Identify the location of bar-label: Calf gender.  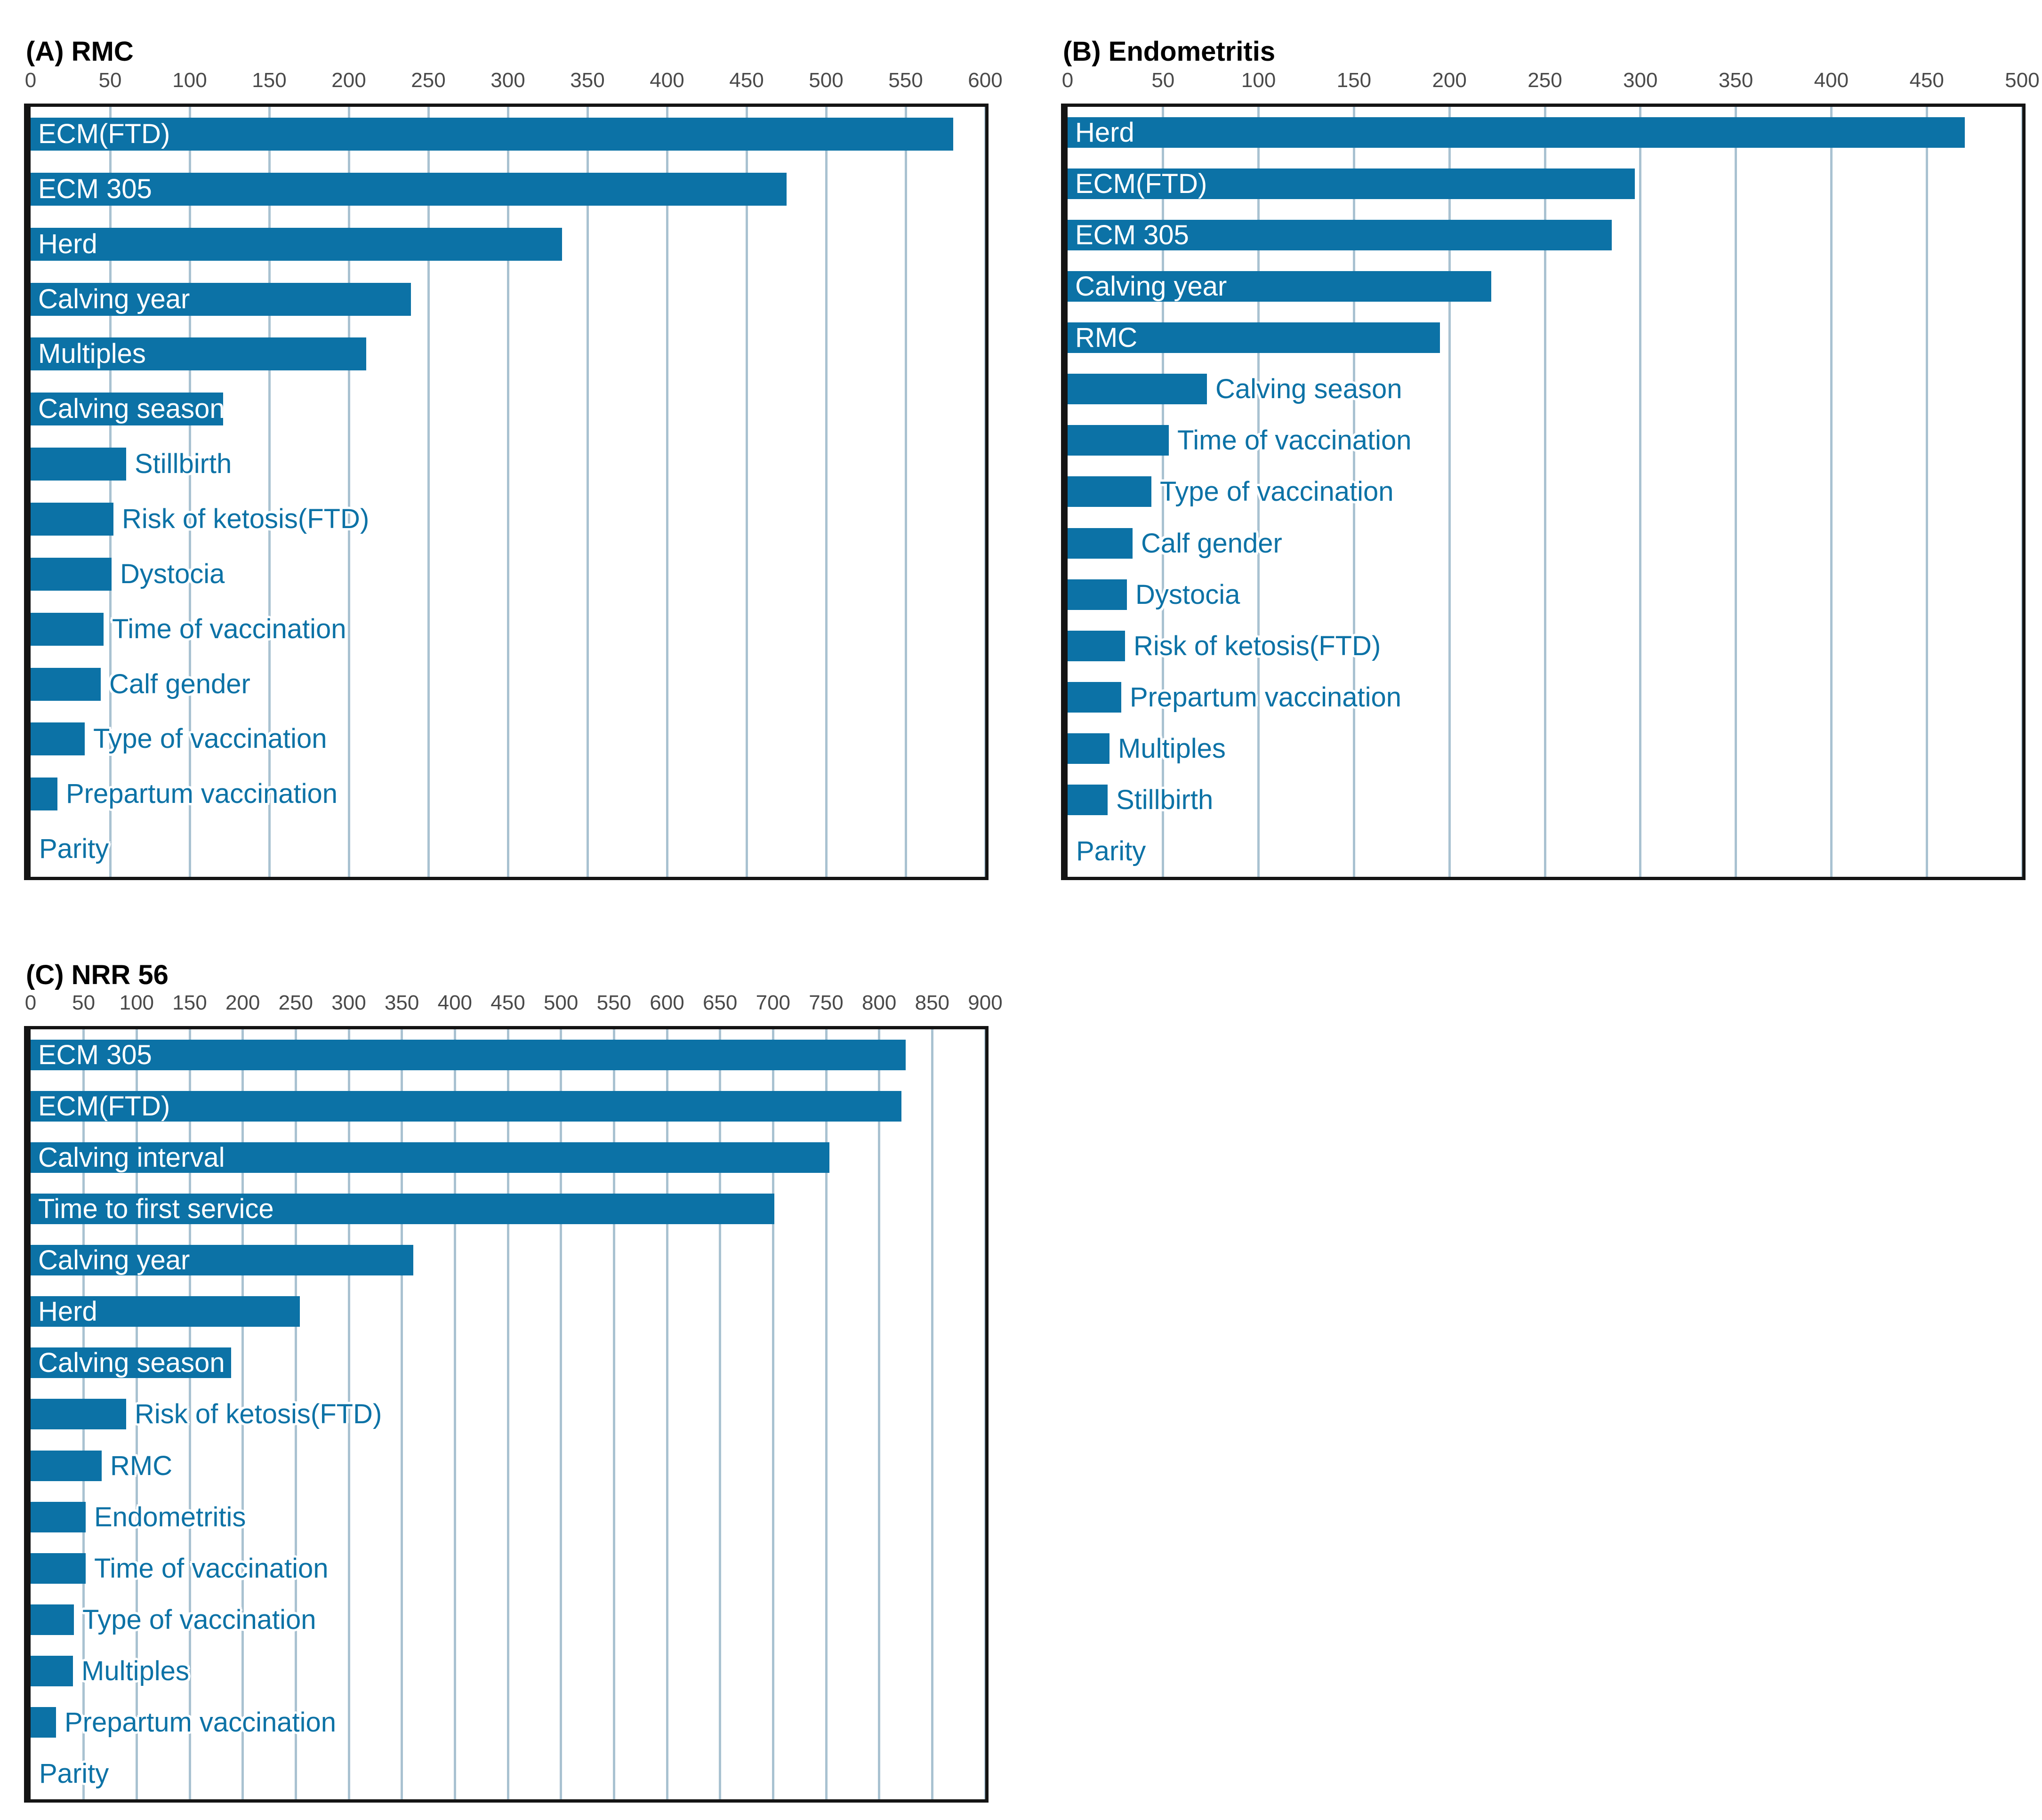
(179, 684).